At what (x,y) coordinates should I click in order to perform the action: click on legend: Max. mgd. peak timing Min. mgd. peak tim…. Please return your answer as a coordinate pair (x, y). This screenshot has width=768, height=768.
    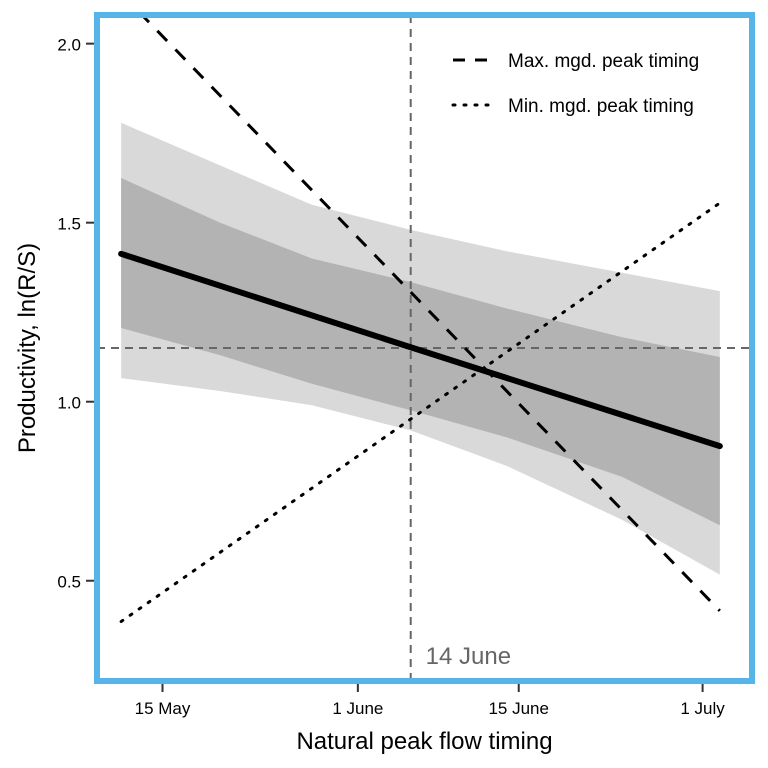
    Looking at the image, I should click on (575, 84).